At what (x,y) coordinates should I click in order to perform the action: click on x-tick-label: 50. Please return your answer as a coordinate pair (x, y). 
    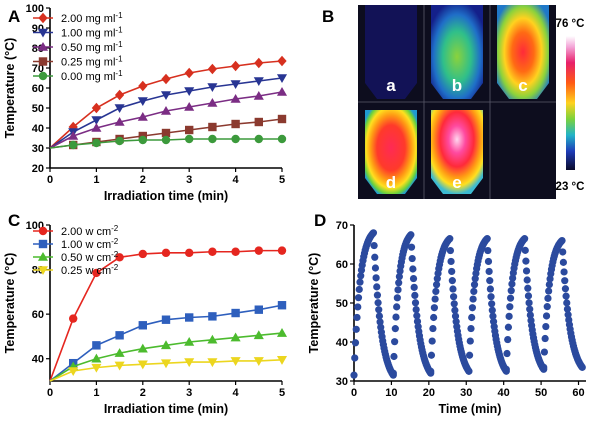
    Looking at the image, I should click on (541, 393).